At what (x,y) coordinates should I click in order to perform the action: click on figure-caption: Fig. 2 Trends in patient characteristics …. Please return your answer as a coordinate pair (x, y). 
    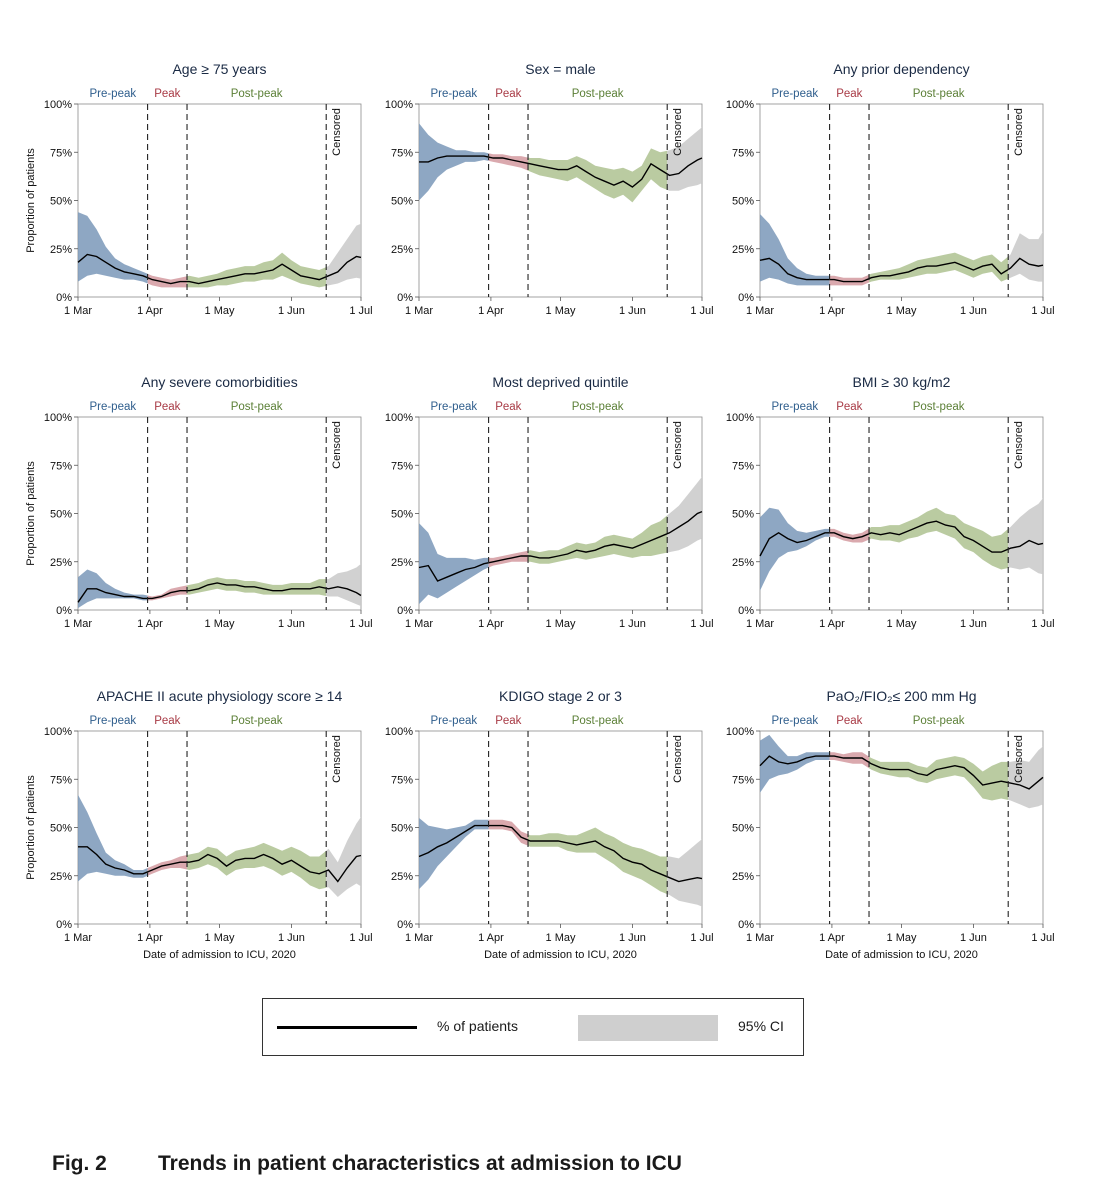
    Looking at the image, I should click on (367, 1164).